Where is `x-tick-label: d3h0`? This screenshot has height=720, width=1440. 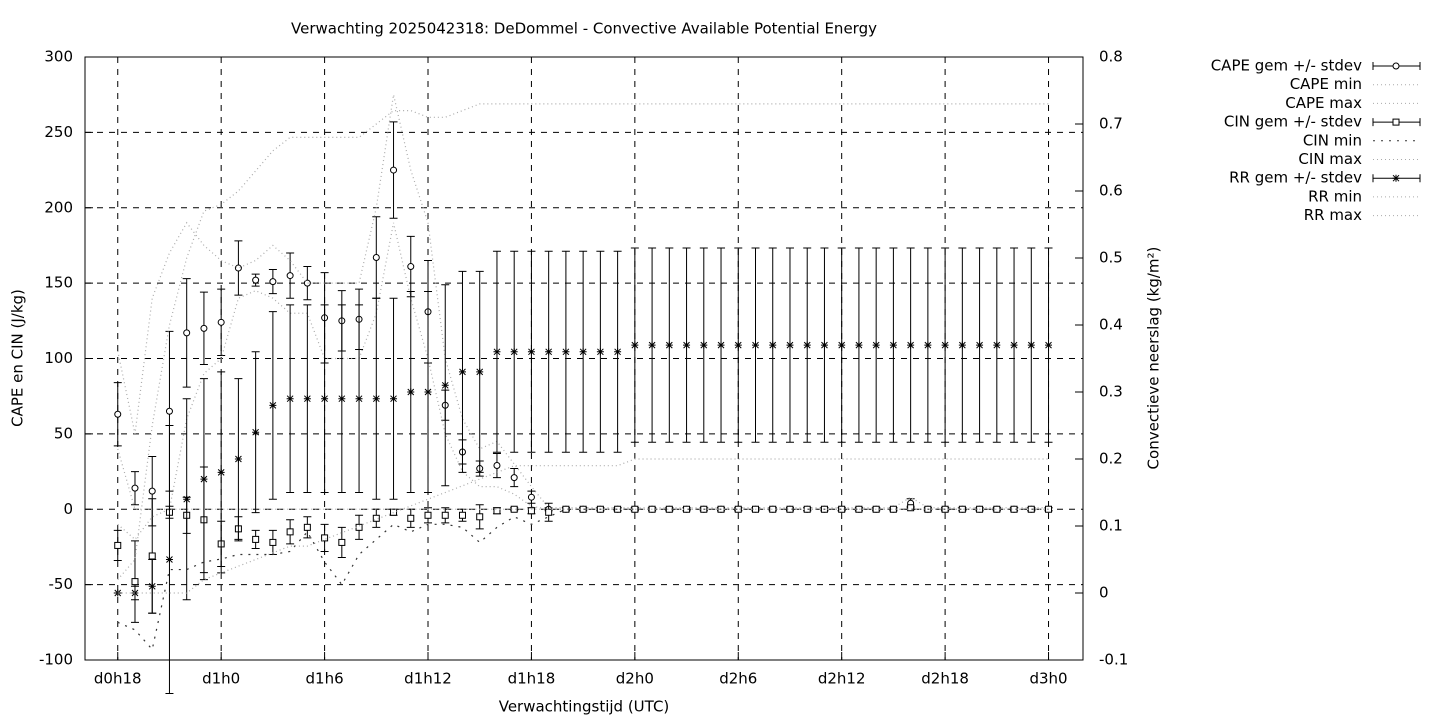 x-tick-label: d3h0 is located at coordinates (1048, 679).